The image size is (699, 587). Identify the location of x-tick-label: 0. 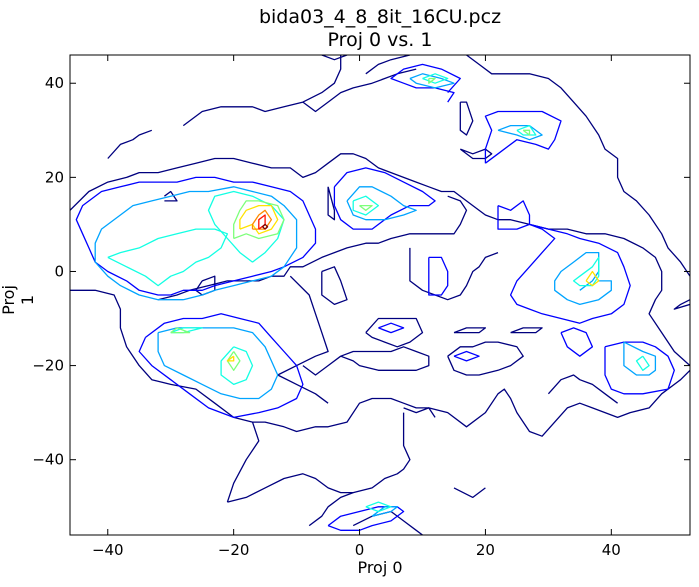
(360, 550).